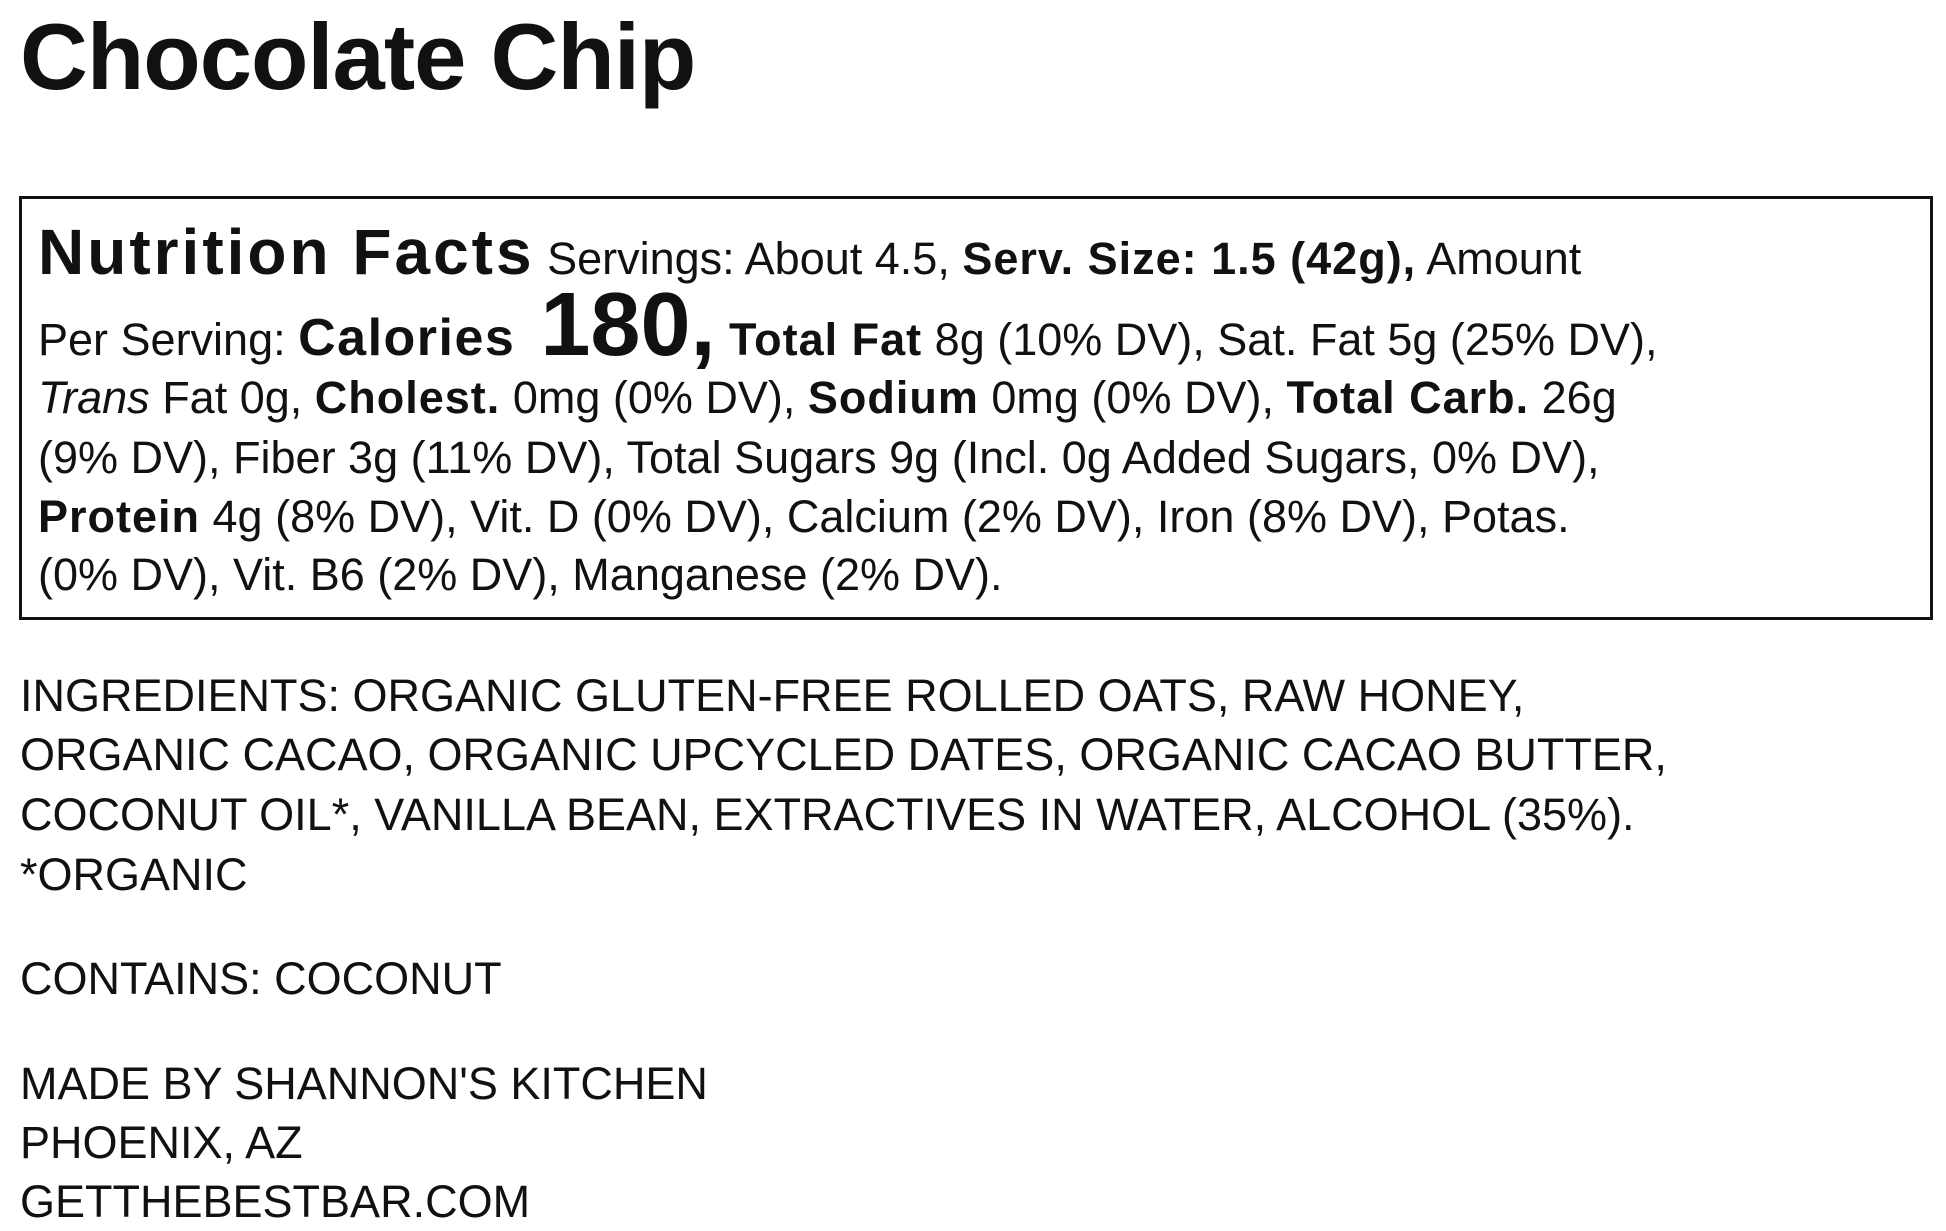 The image size is (1946, 1231). What do you see at coordinates (407, 338) in the screenshot?
I see `calories-label: Calories` at bounding box center [407, 338].